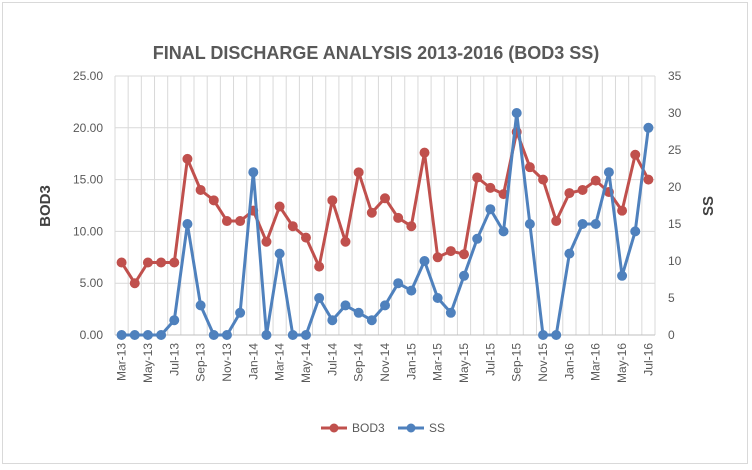  I want to click on x-tick-label: Sep-14, so click(359, 362).